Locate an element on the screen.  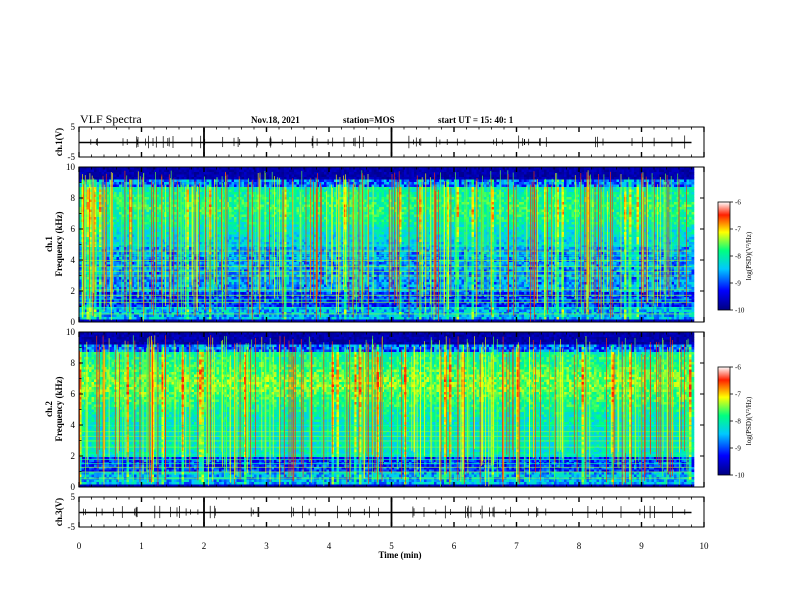
ch1-spectrogram-cbtick-3: -9 is located at coordinates (738, 284).